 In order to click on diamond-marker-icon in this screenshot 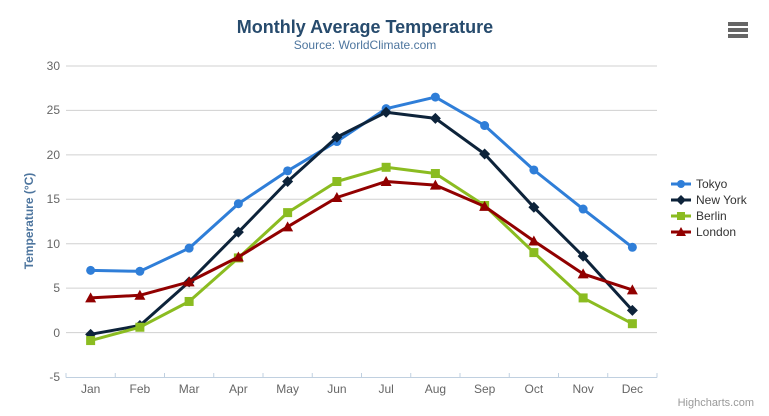, I will do `click(681, 200)`.